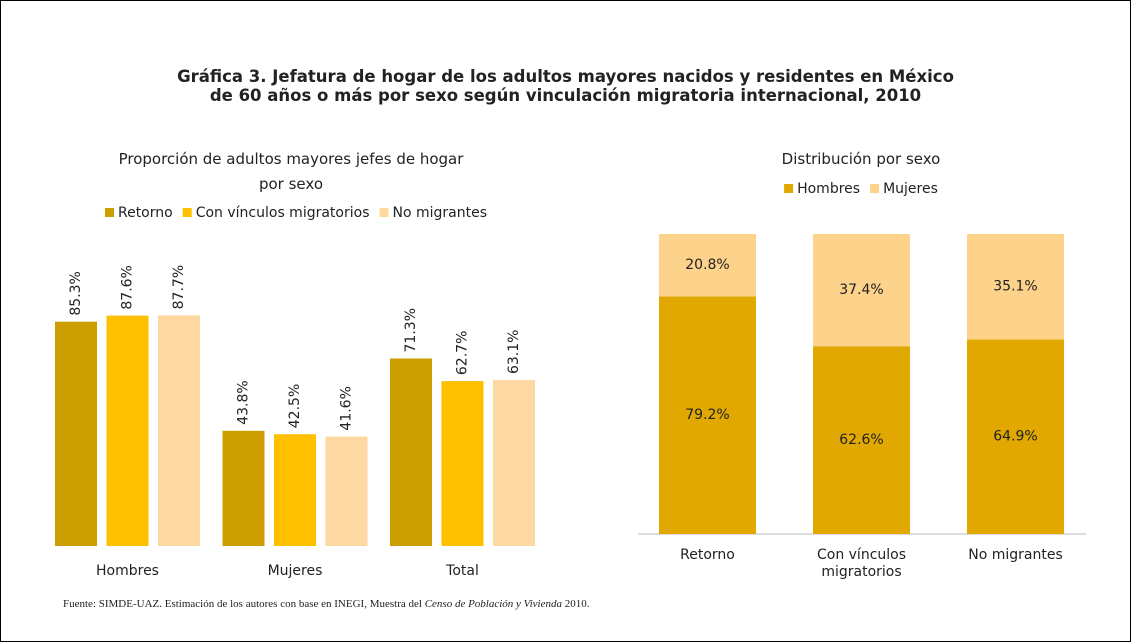 The width and height of the screenshot is (1131, 642). I want to click on data-label: 62.6%, so click(861, 440).